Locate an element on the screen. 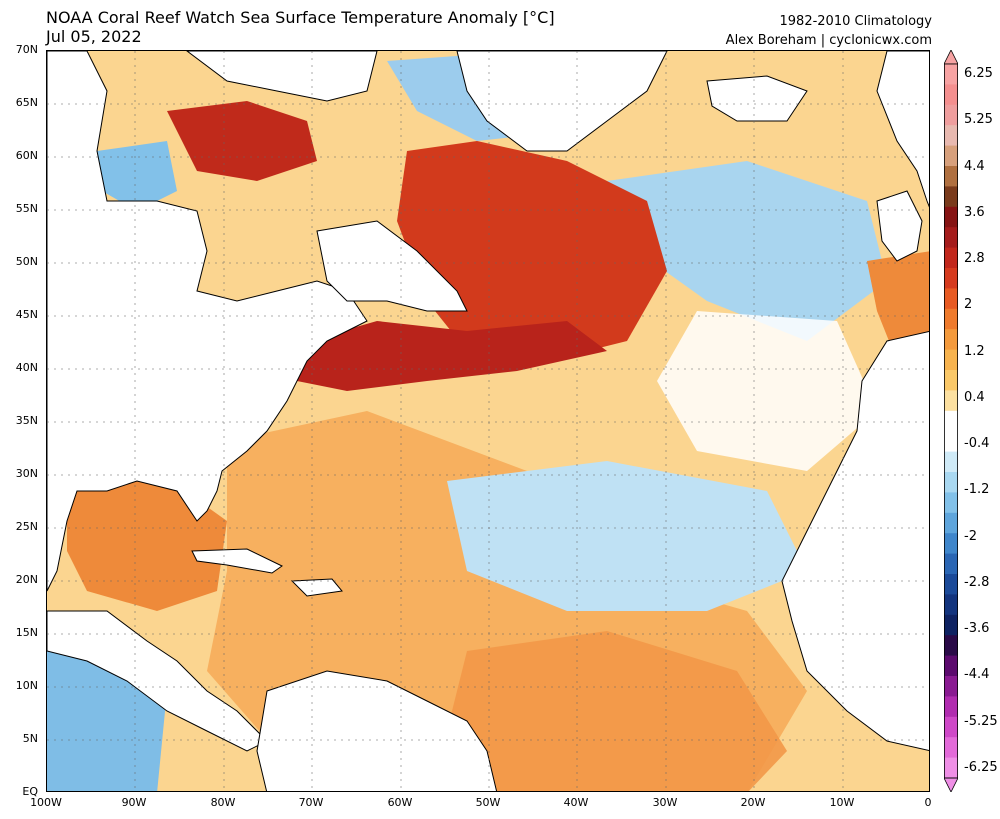 The width and height of the screenshot is (1000, 819). land-cuba is located at coordinates (237, 561).